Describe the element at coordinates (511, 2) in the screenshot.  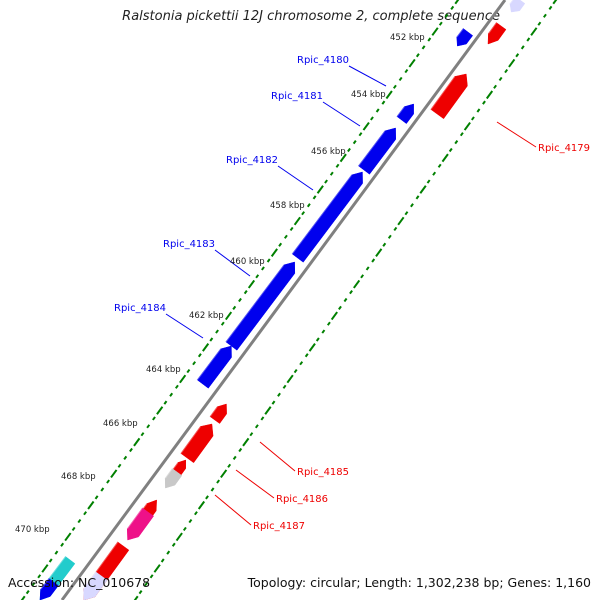
I see `gene-top-pale-highlight` at that location.